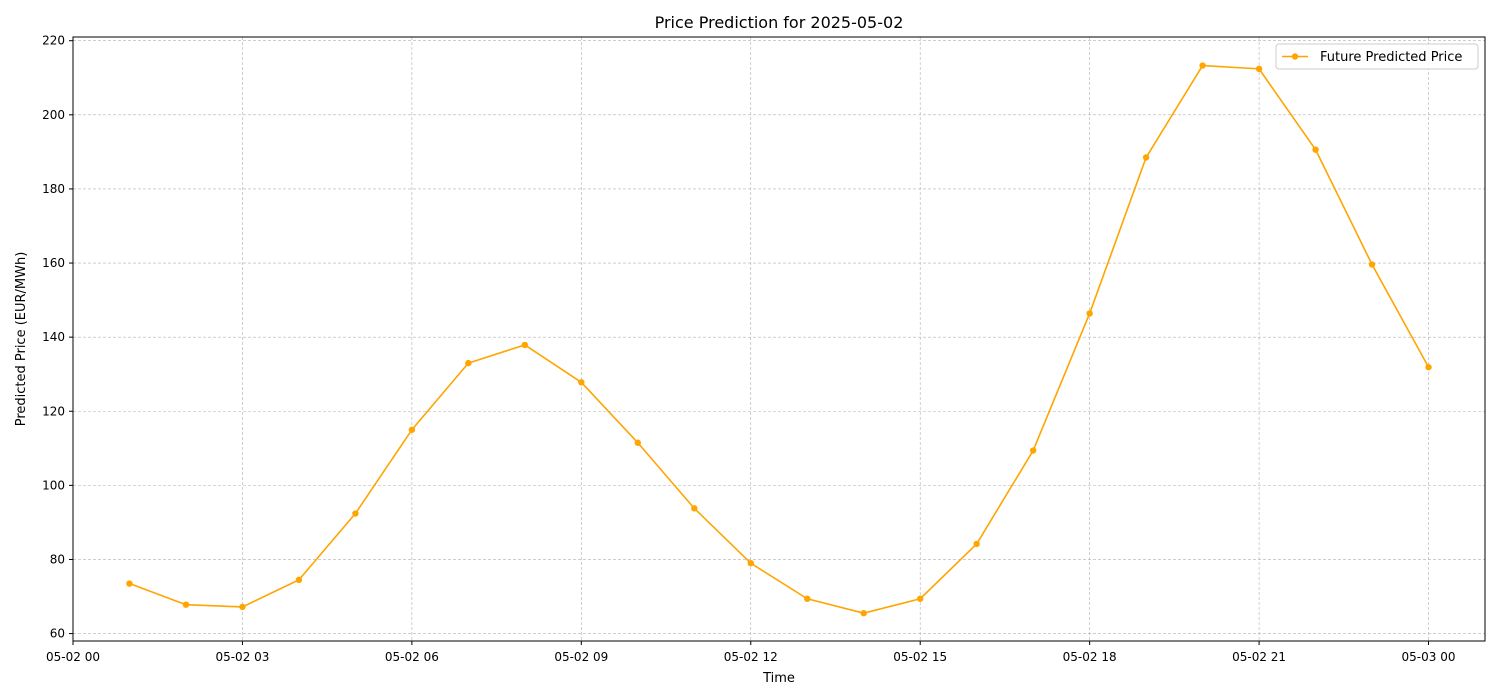 The height and width of the screenshot is (700, 1500). Describe the element at coordinates (1259, 657) in the screenshot. I see `x-tick-label: 05-02 21` at that location.